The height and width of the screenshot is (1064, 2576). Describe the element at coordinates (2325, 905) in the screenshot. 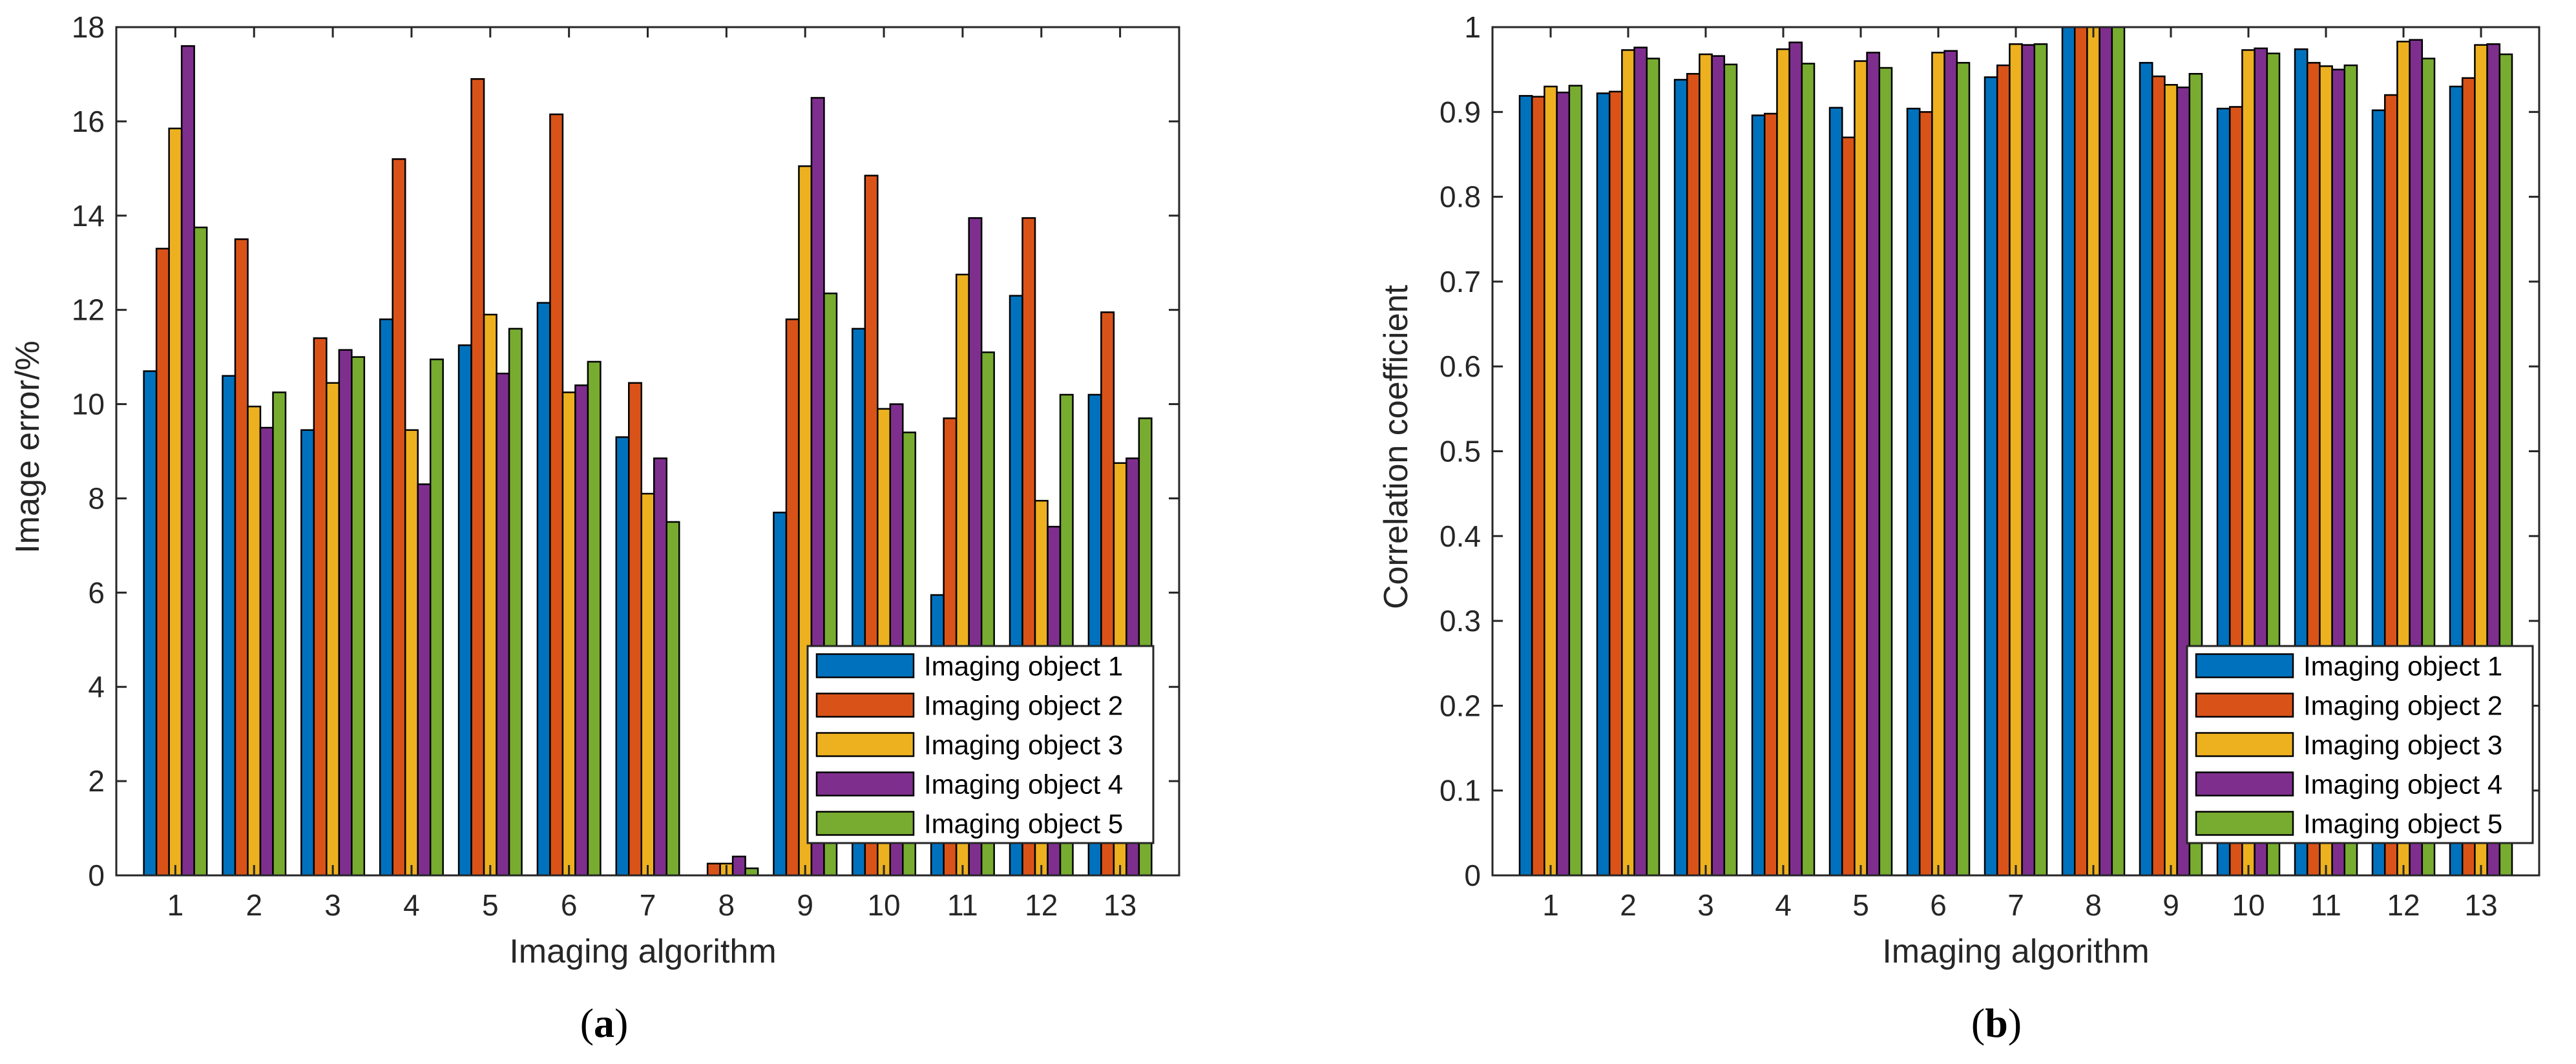

I see `panel-b-xtick-label: 11` at that location.